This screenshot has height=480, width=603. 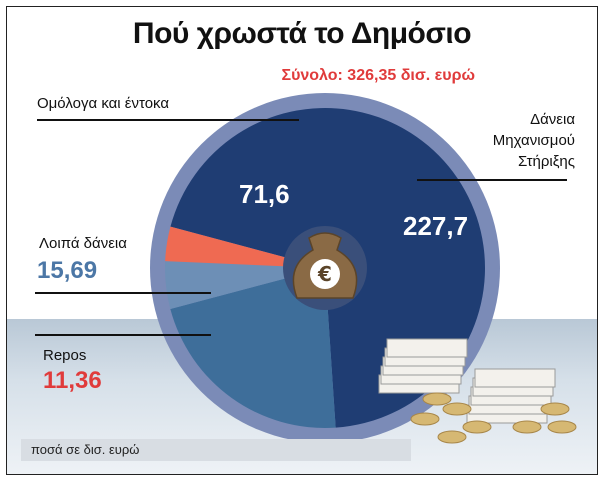 What do you see at coordinates (378, 75) in the screenshot?
I see `chart-total: Σύνολο: 326,35 δισ. ευρώ` at bounding box center [378, 75].